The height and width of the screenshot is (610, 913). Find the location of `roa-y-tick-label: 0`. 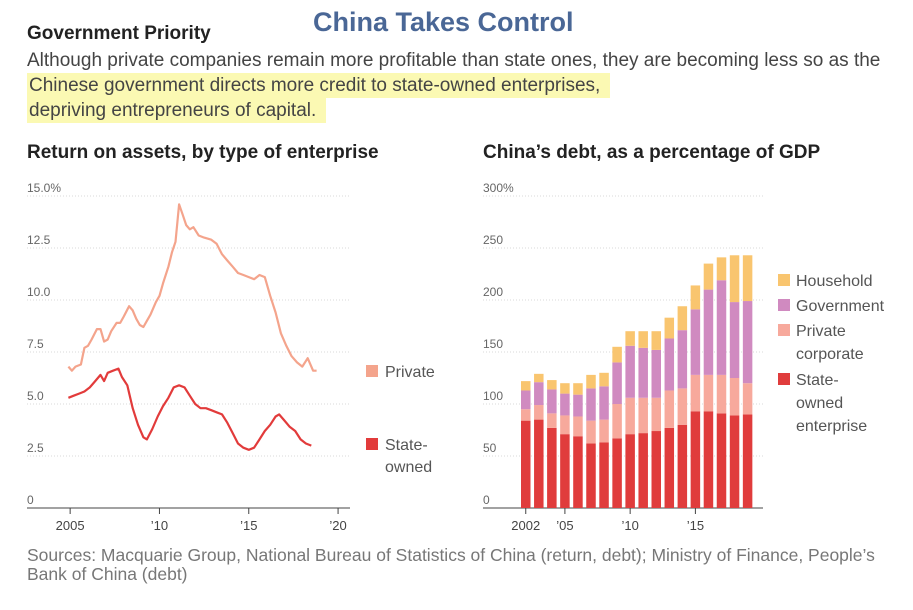

roa-y-tick-label: 0 is located at coordinates (30, 500).